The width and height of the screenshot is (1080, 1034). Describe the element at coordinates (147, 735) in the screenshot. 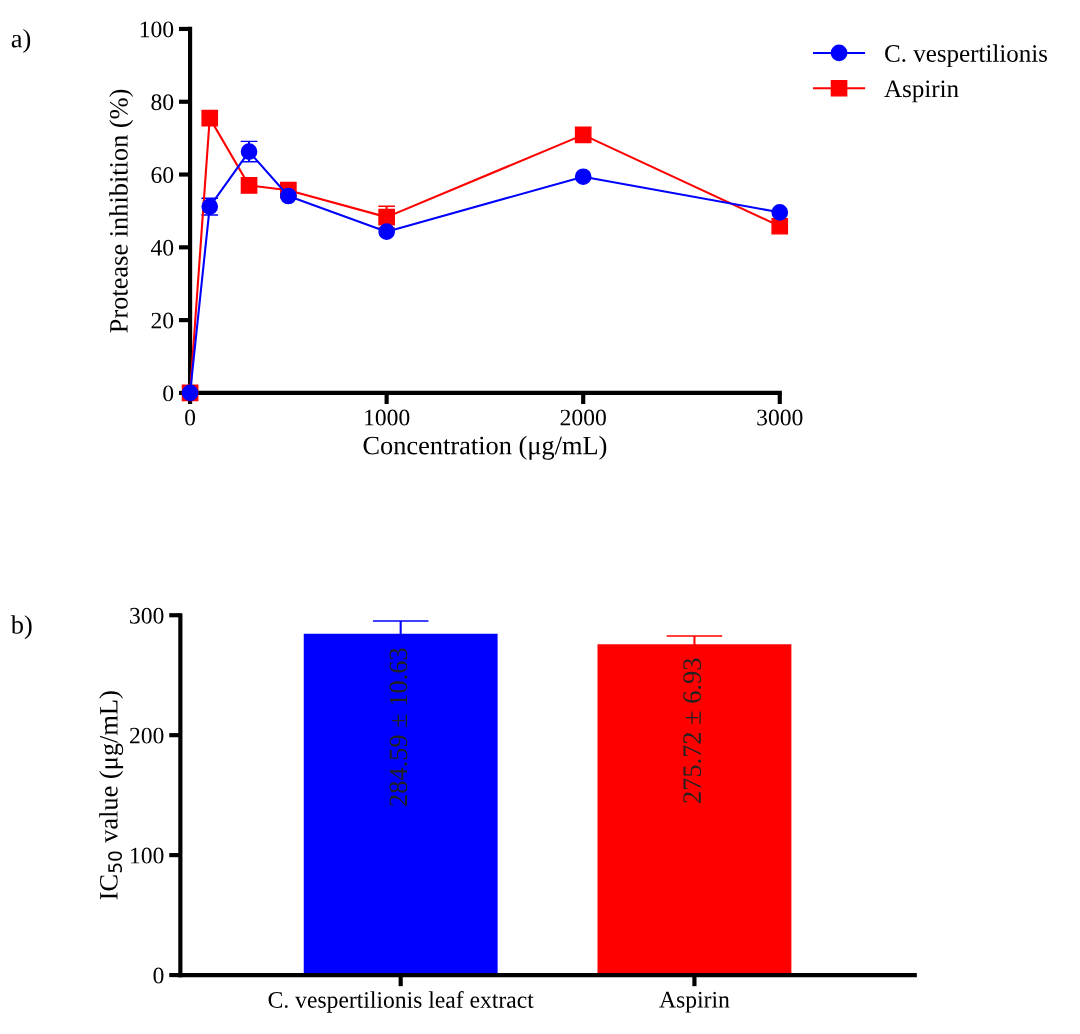

I see `y-tick-label: 200` at that location.